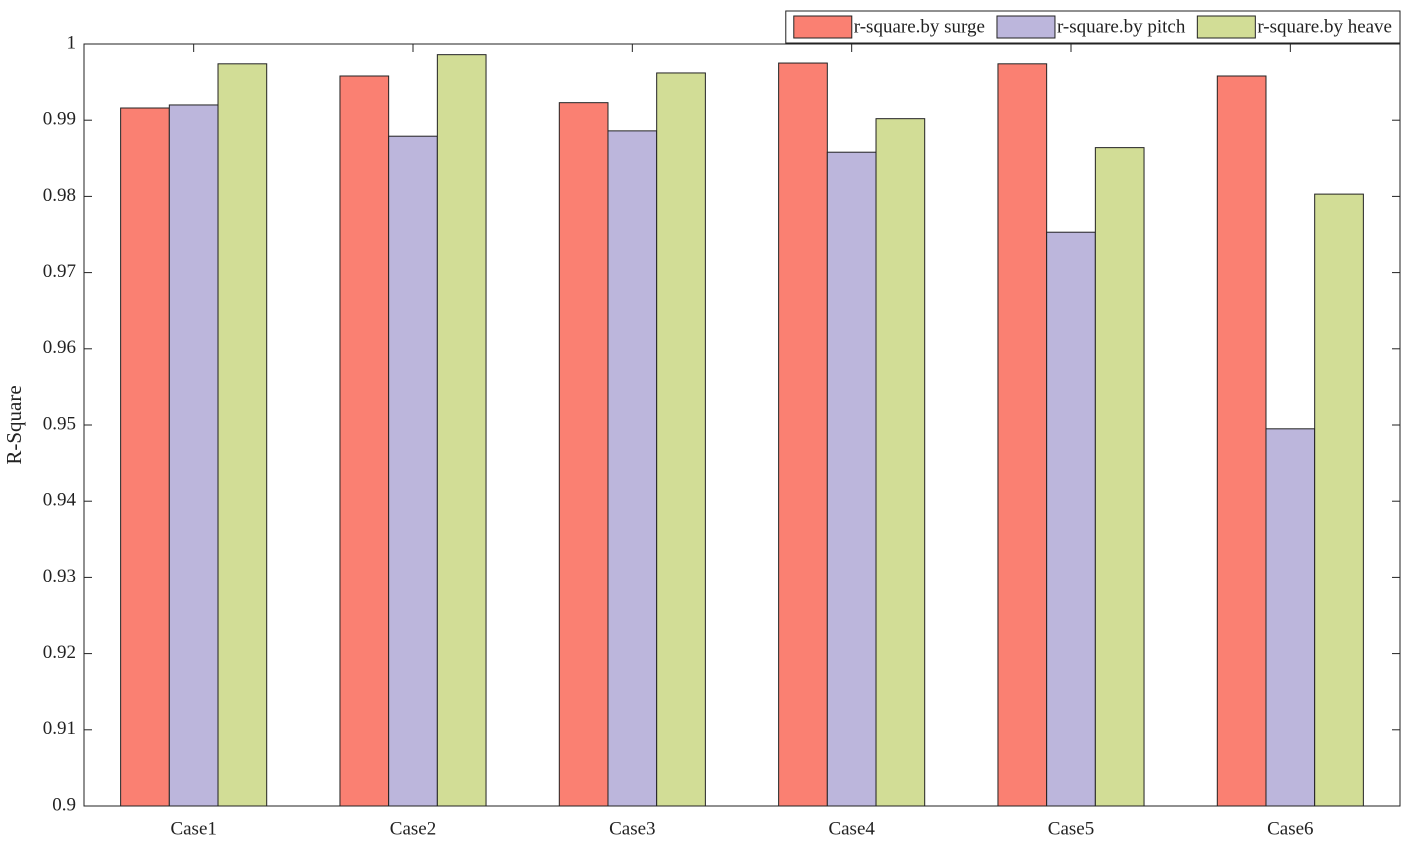  I want to click on x-tick-label: Case3, so click(632, 828).